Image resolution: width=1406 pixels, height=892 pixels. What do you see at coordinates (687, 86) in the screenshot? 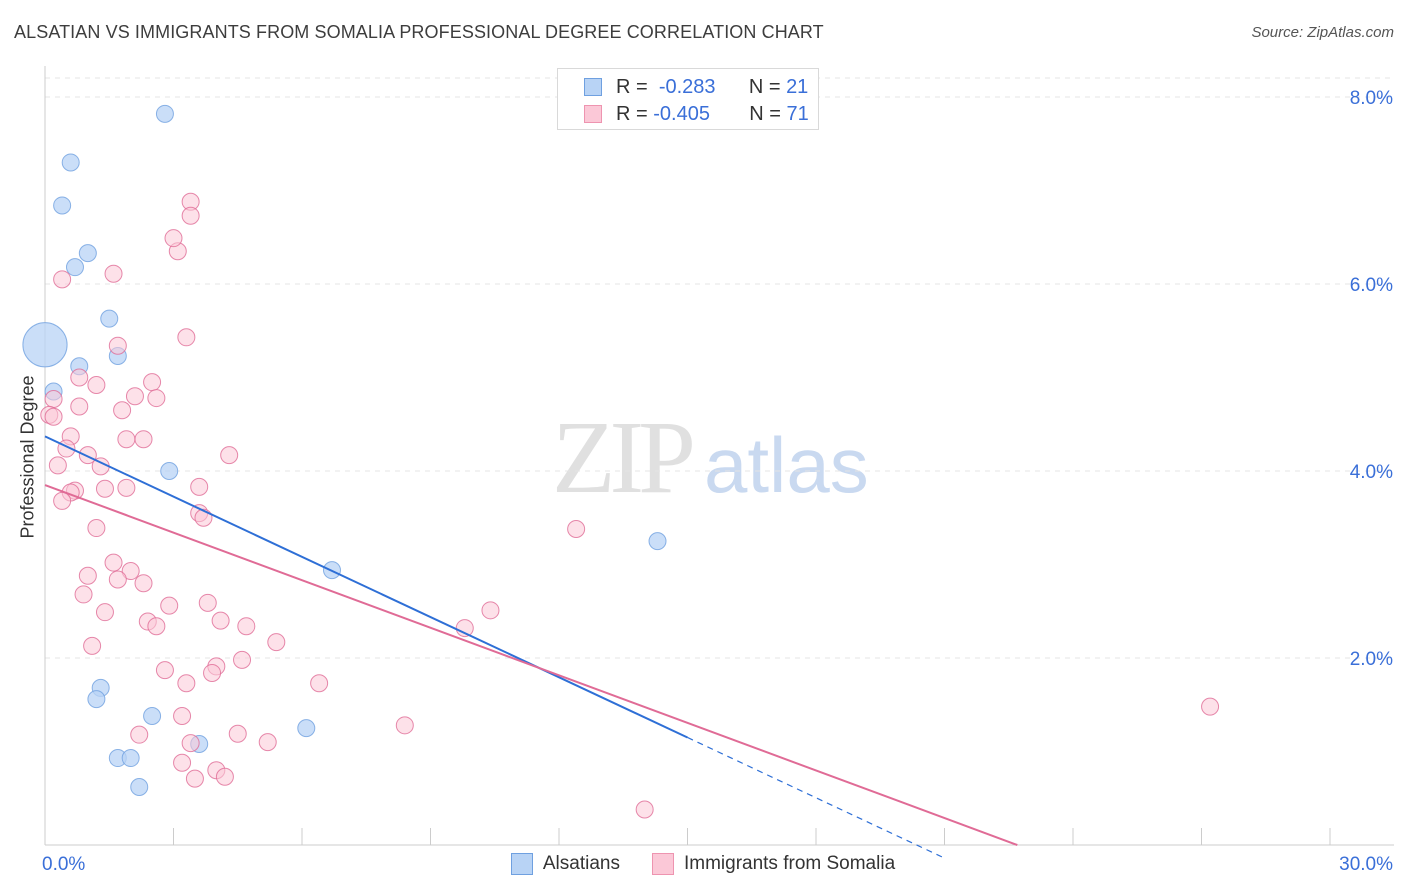
I see `stats-r-value: -0.283` at bounding box center [687, 86].